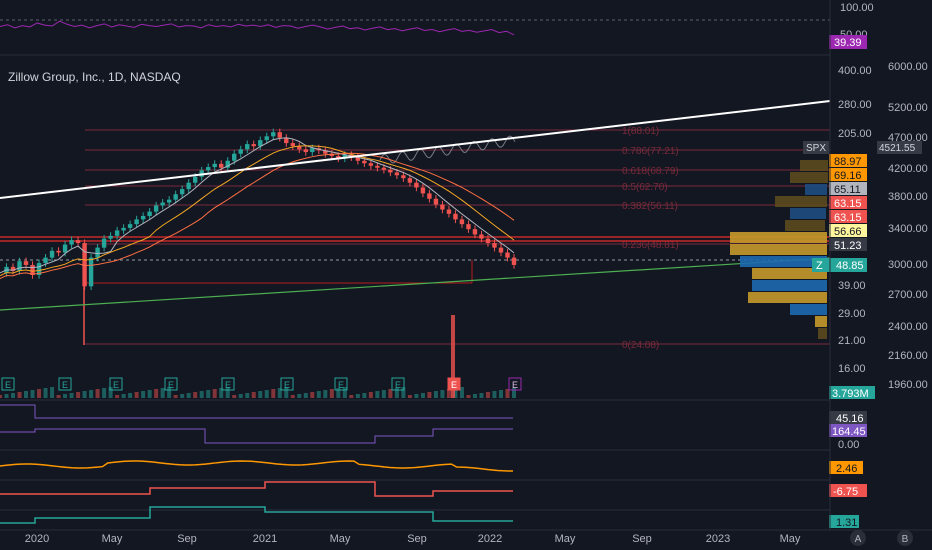 The height and width of the screenshot is (550, 932). Describe the element at coordinates (816, 147) in the screenshot. I see `compare-symbol-badge` at that location.